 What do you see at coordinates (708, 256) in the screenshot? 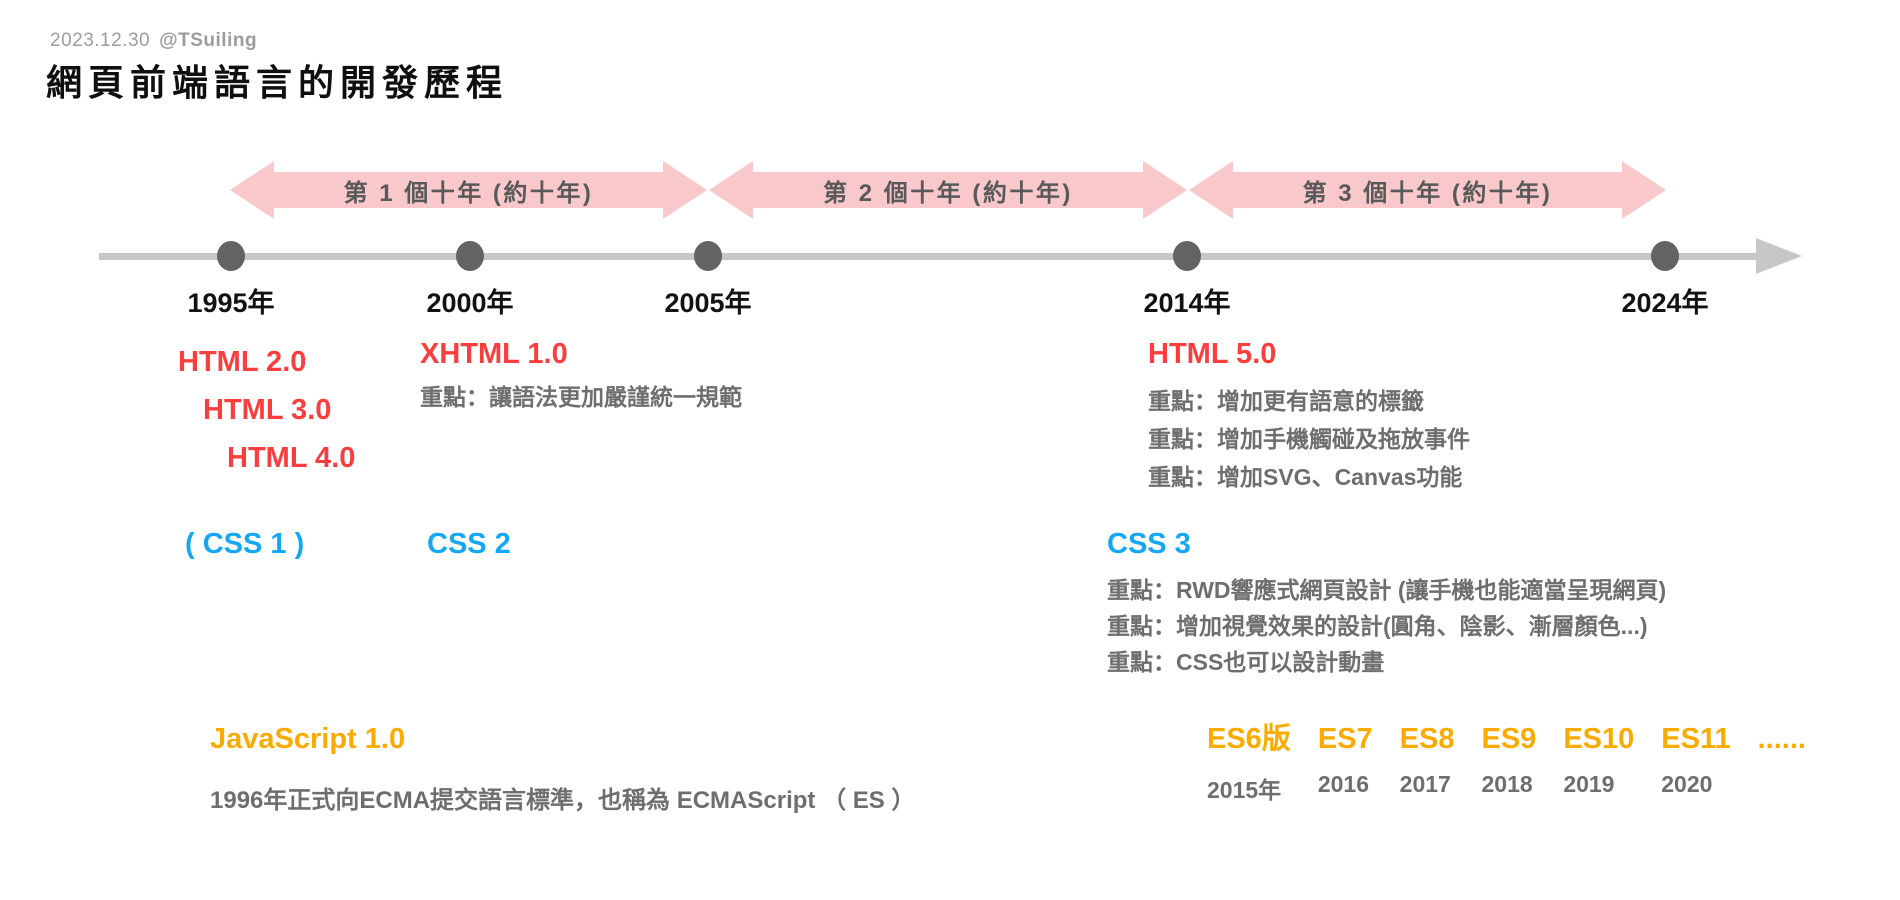
I see `timeline-dot-2005` at bounding box center [708, 256].